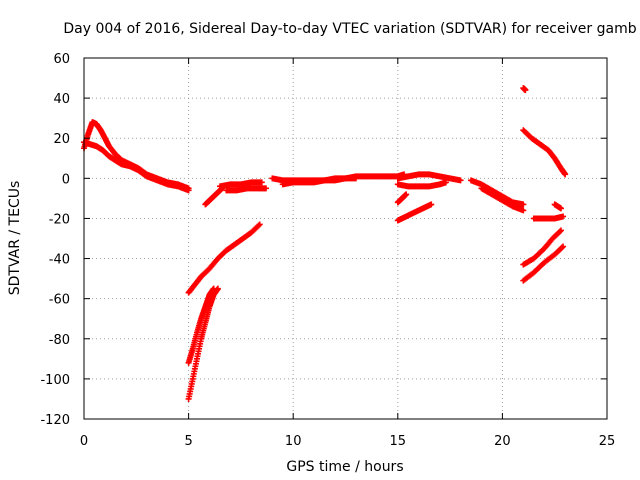  I want to click on x-tick-label: 15, so click(398, 441).